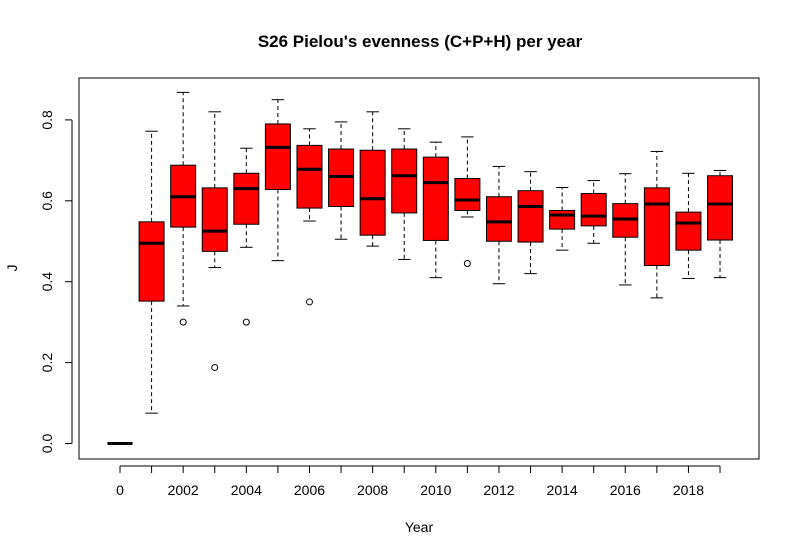 Image resolution: width=800 pixels, height=557 pixels. Describe the element at coordinates (435, 490) in the screenshot. I see `x-tick-label: 2010` at that location.